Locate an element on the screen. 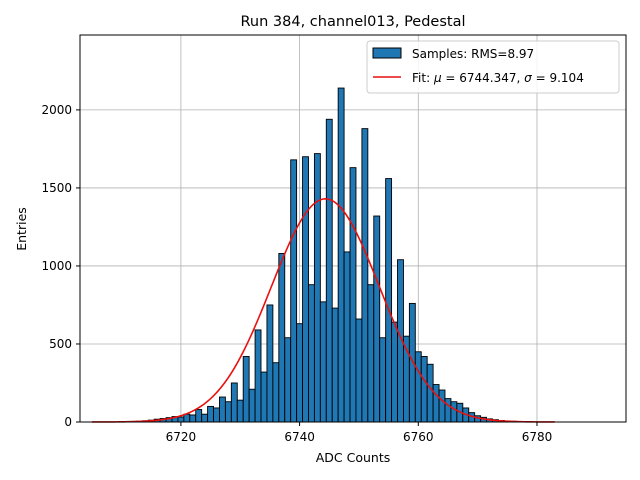  y-tick-label: 0 is located at coordinates (68, 422).